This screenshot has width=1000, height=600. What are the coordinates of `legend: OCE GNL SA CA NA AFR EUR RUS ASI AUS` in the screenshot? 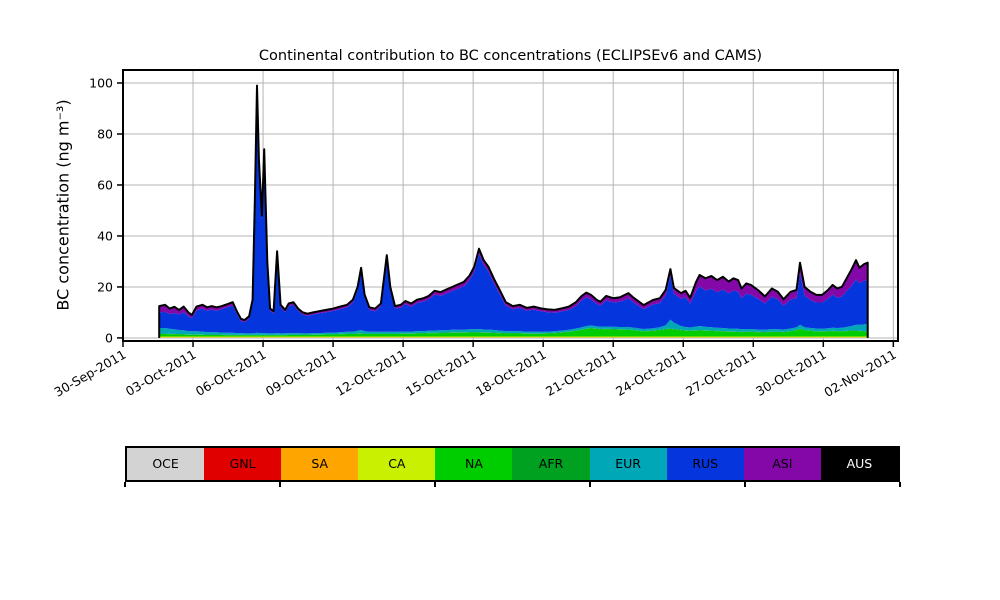 It's located at (512, 464).